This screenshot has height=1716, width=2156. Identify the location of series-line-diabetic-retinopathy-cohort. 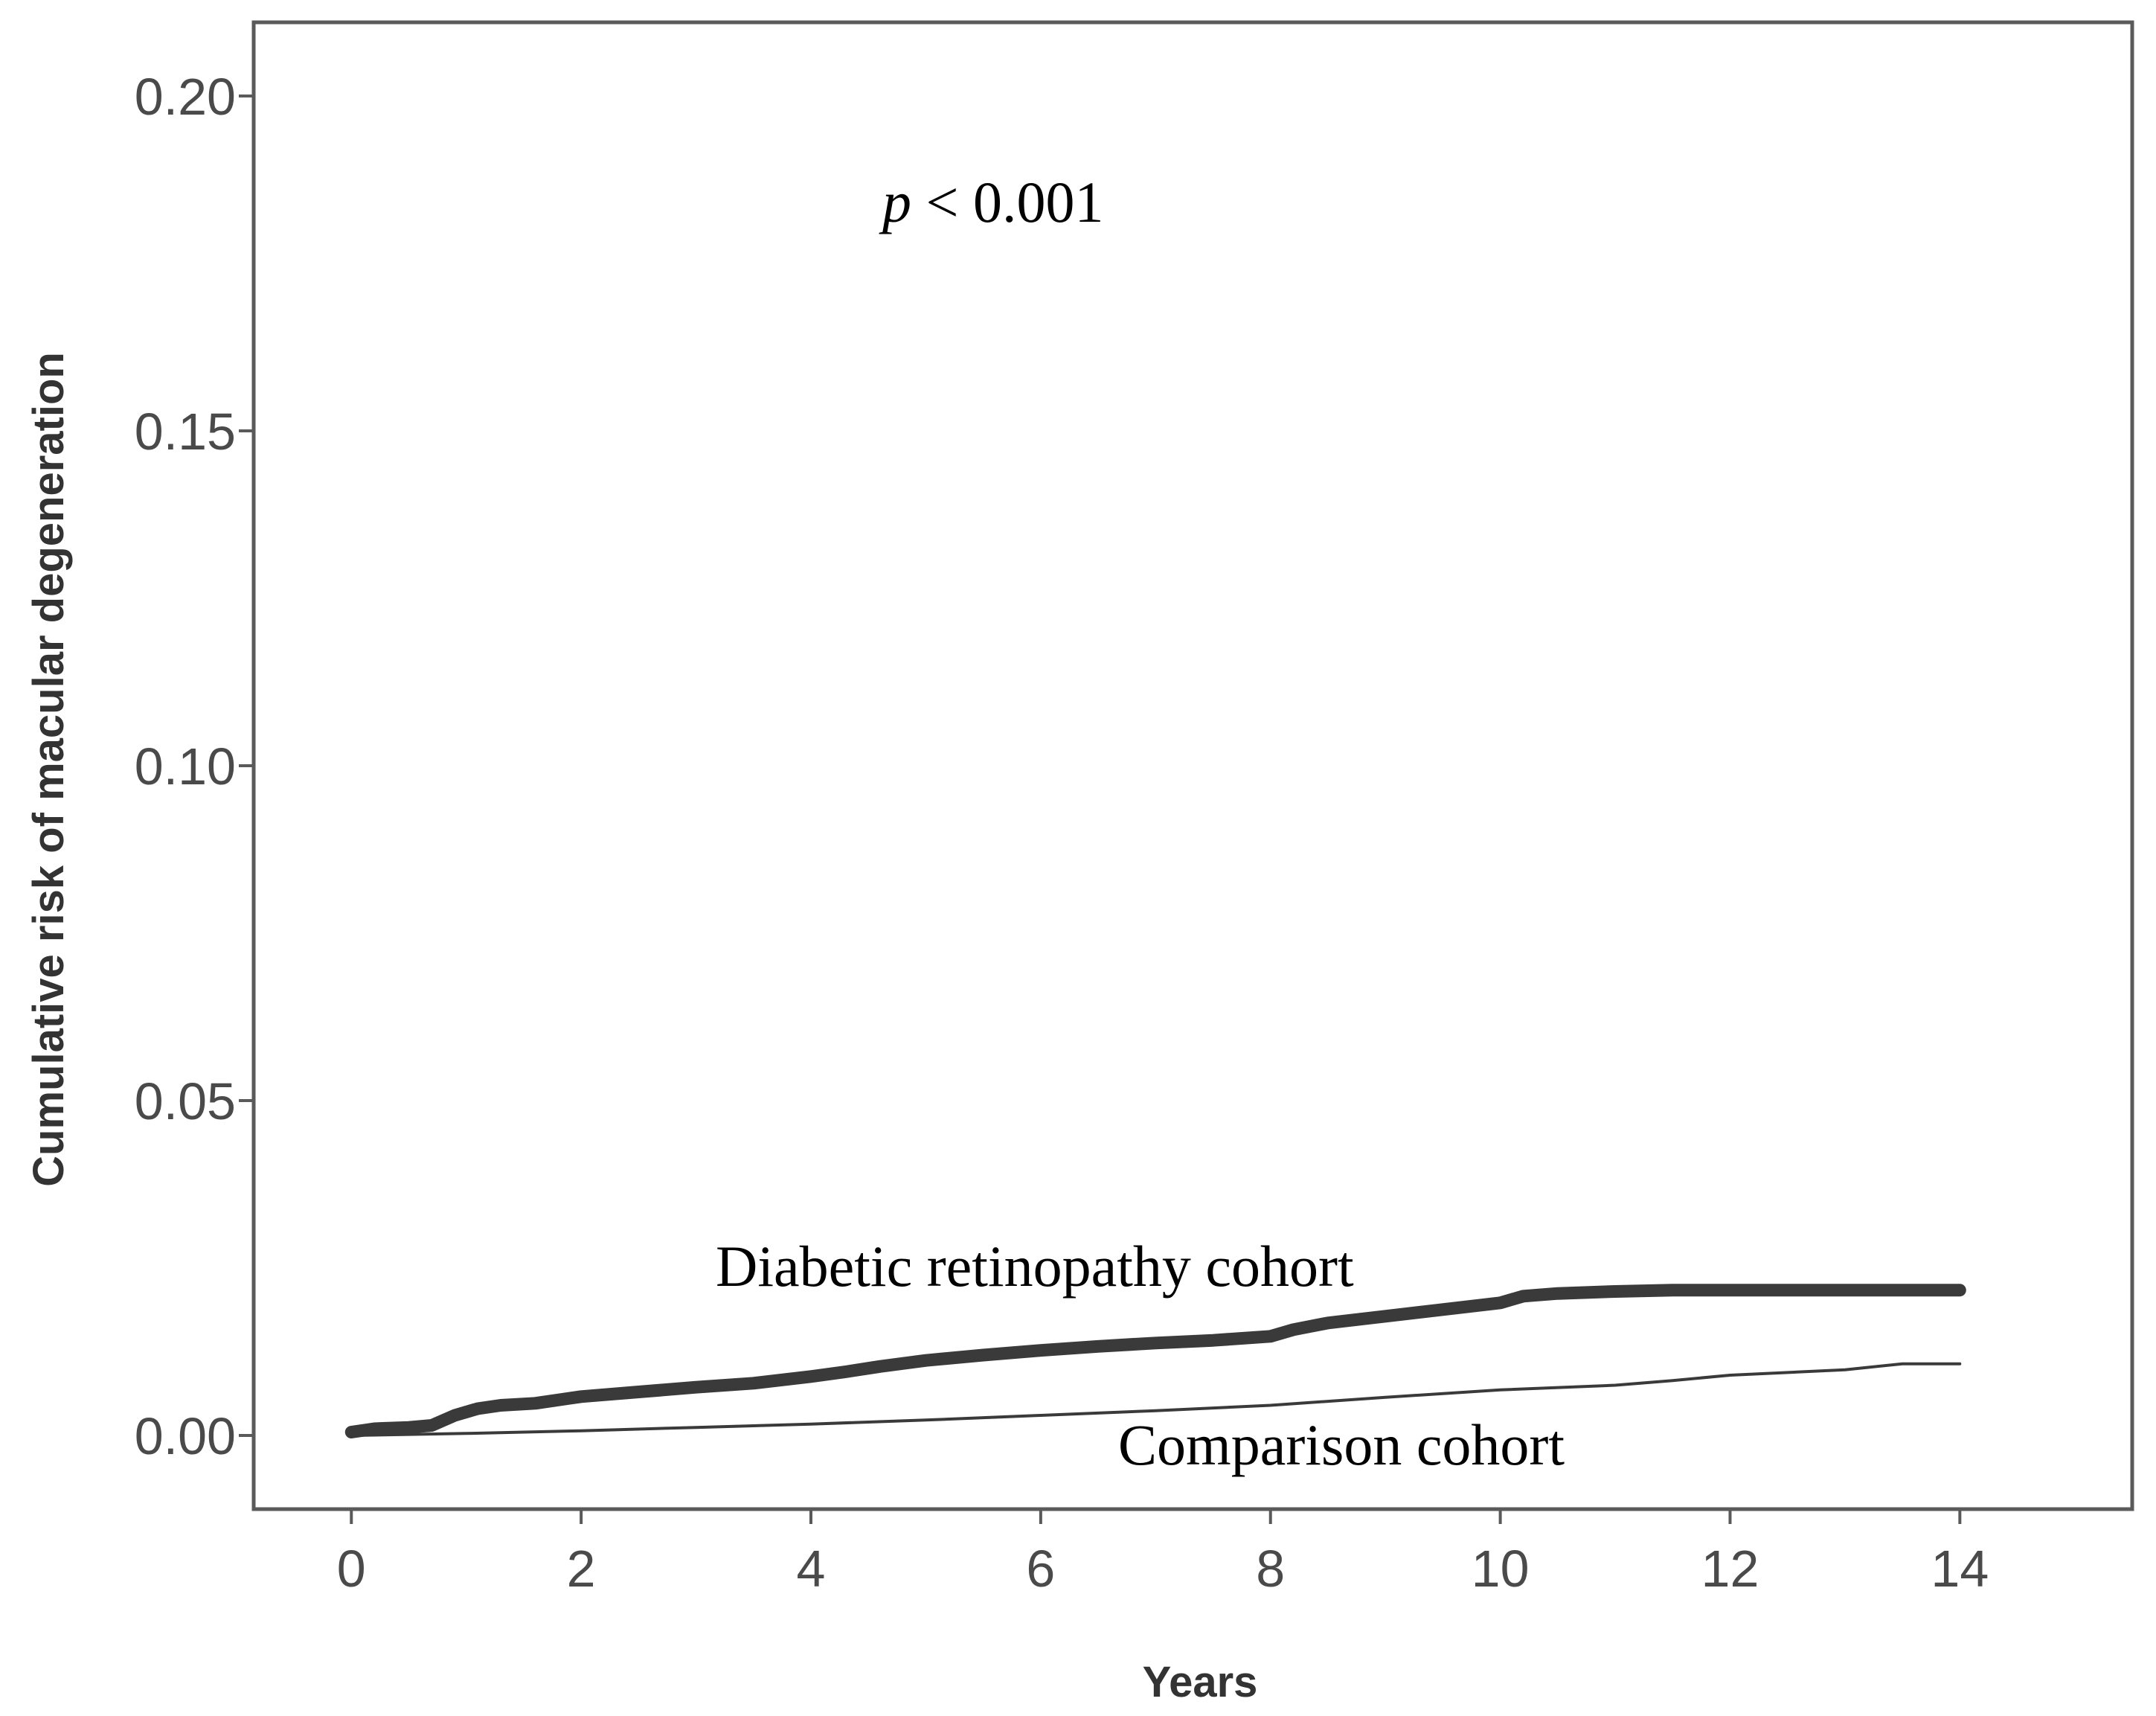
(1155, 1361).